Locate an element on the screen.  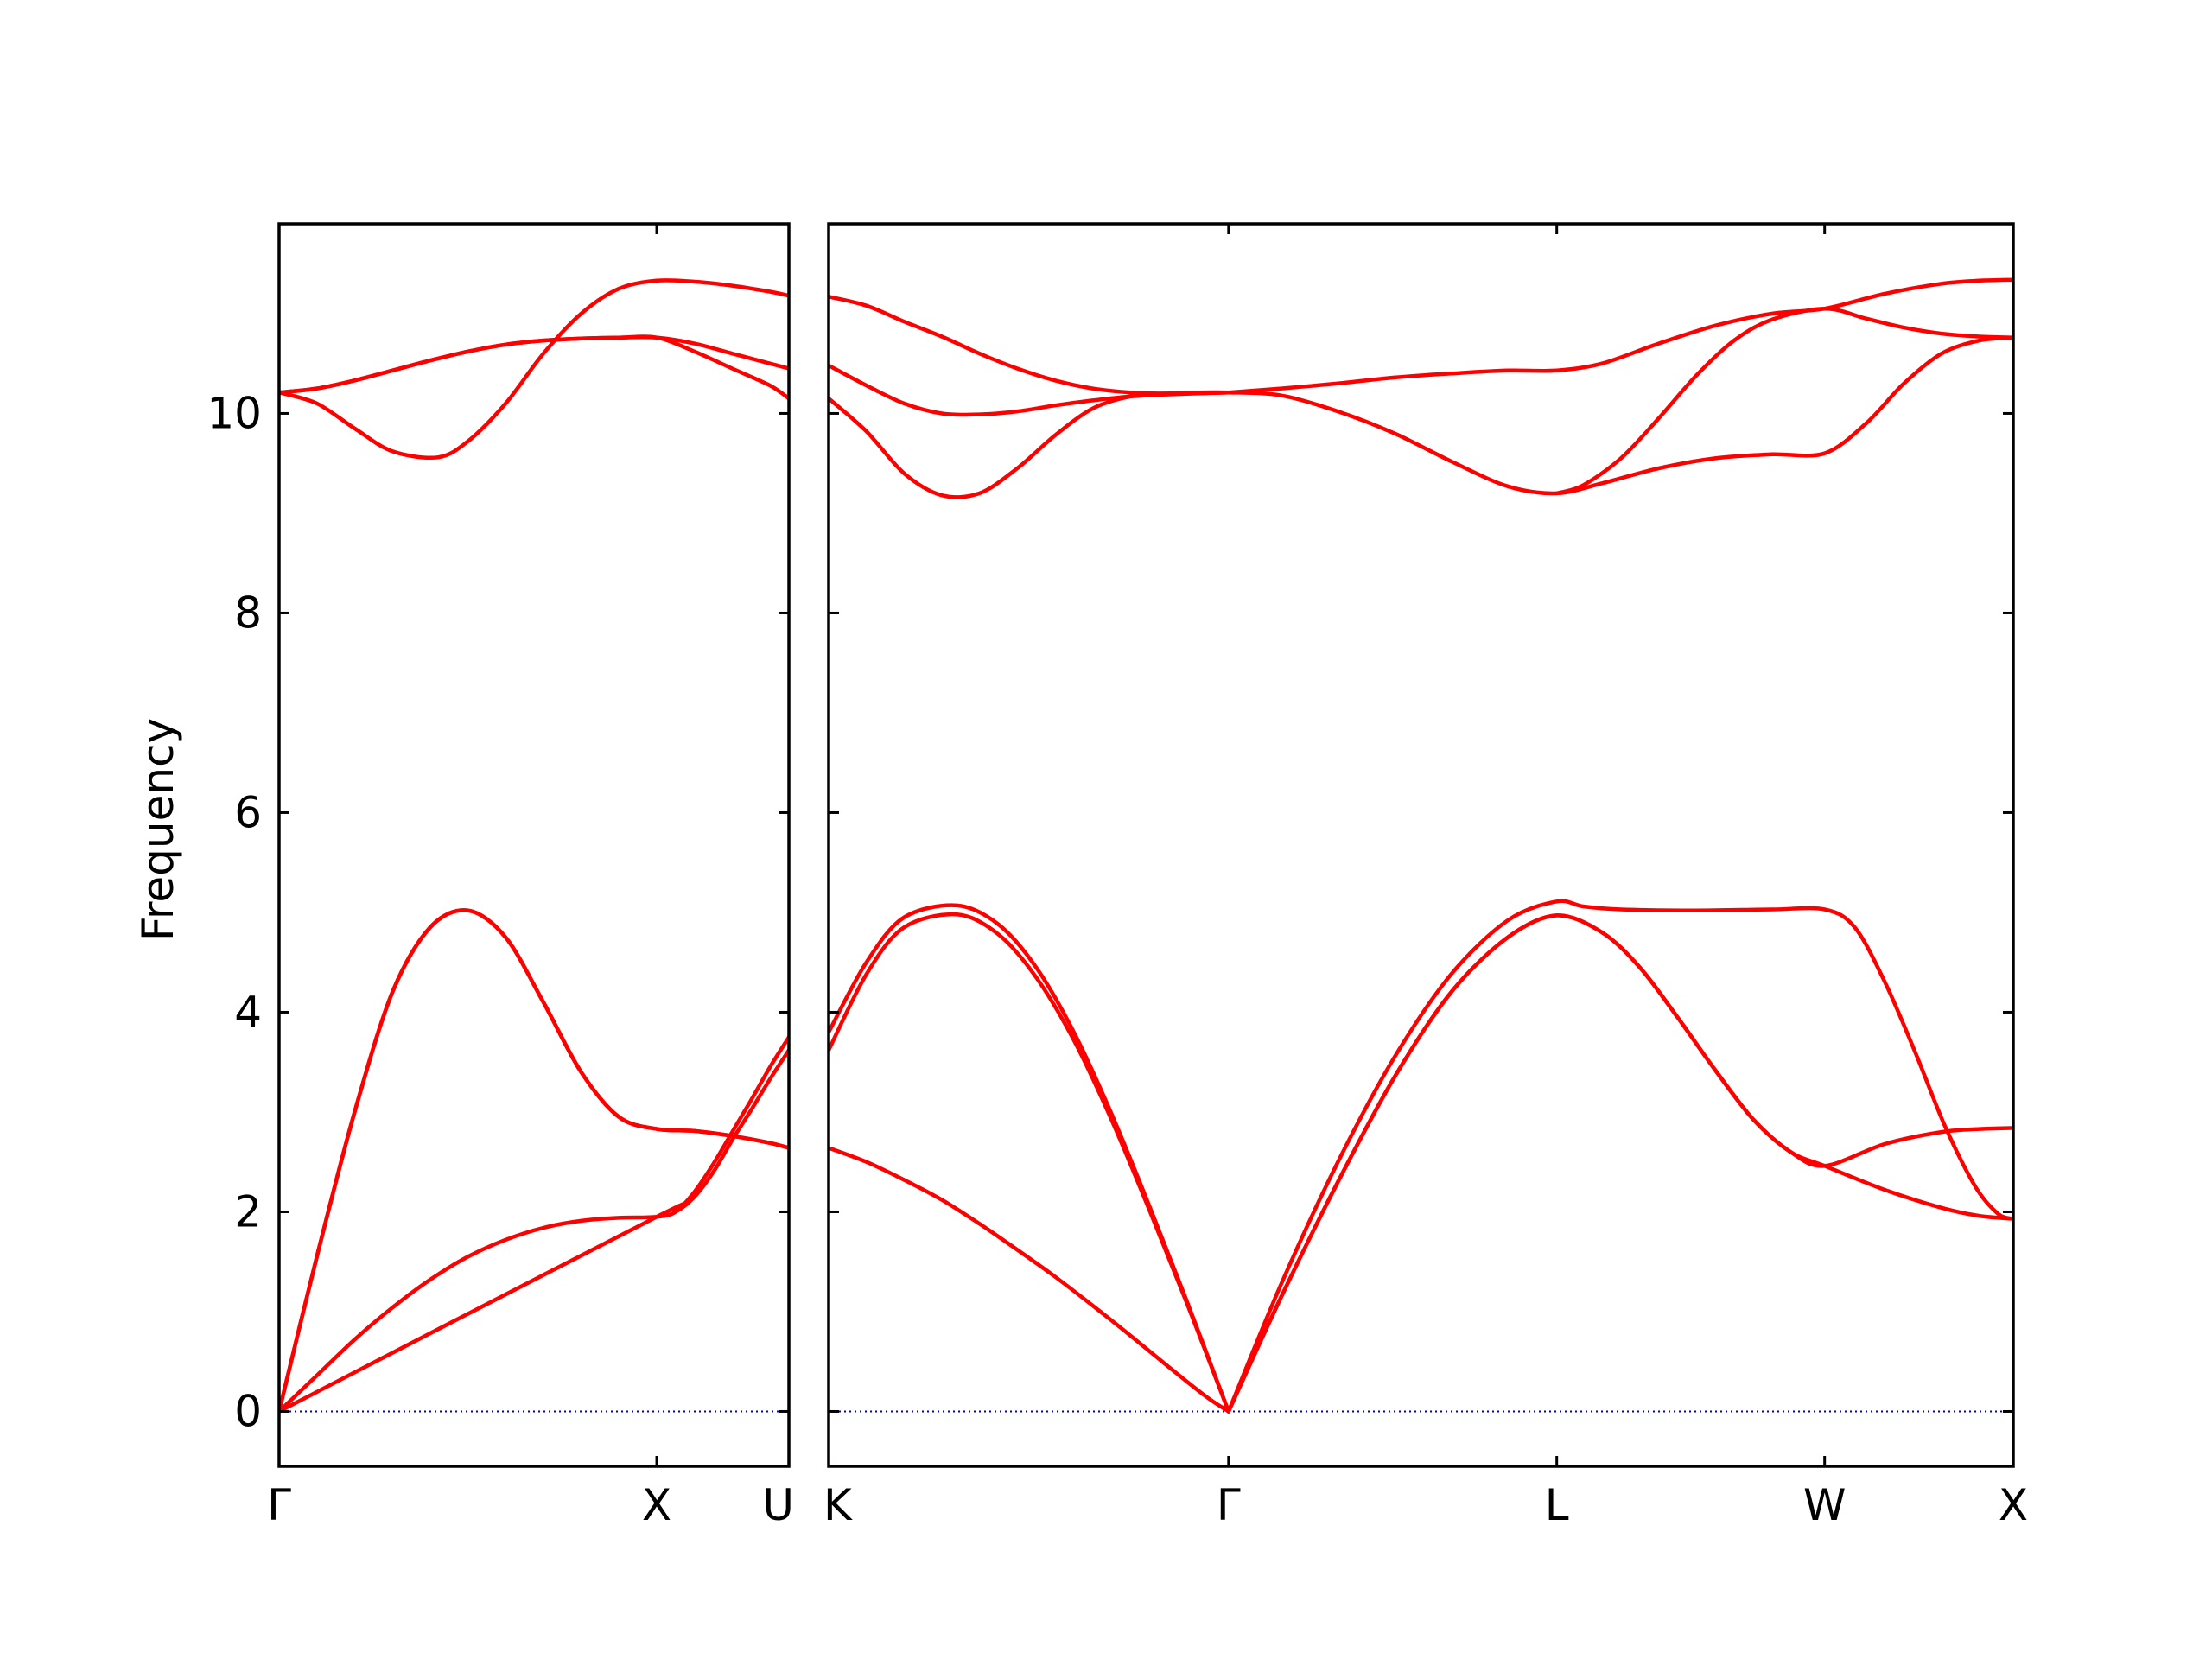
y-tick-label: 10 is located at coordinates (234, 413).